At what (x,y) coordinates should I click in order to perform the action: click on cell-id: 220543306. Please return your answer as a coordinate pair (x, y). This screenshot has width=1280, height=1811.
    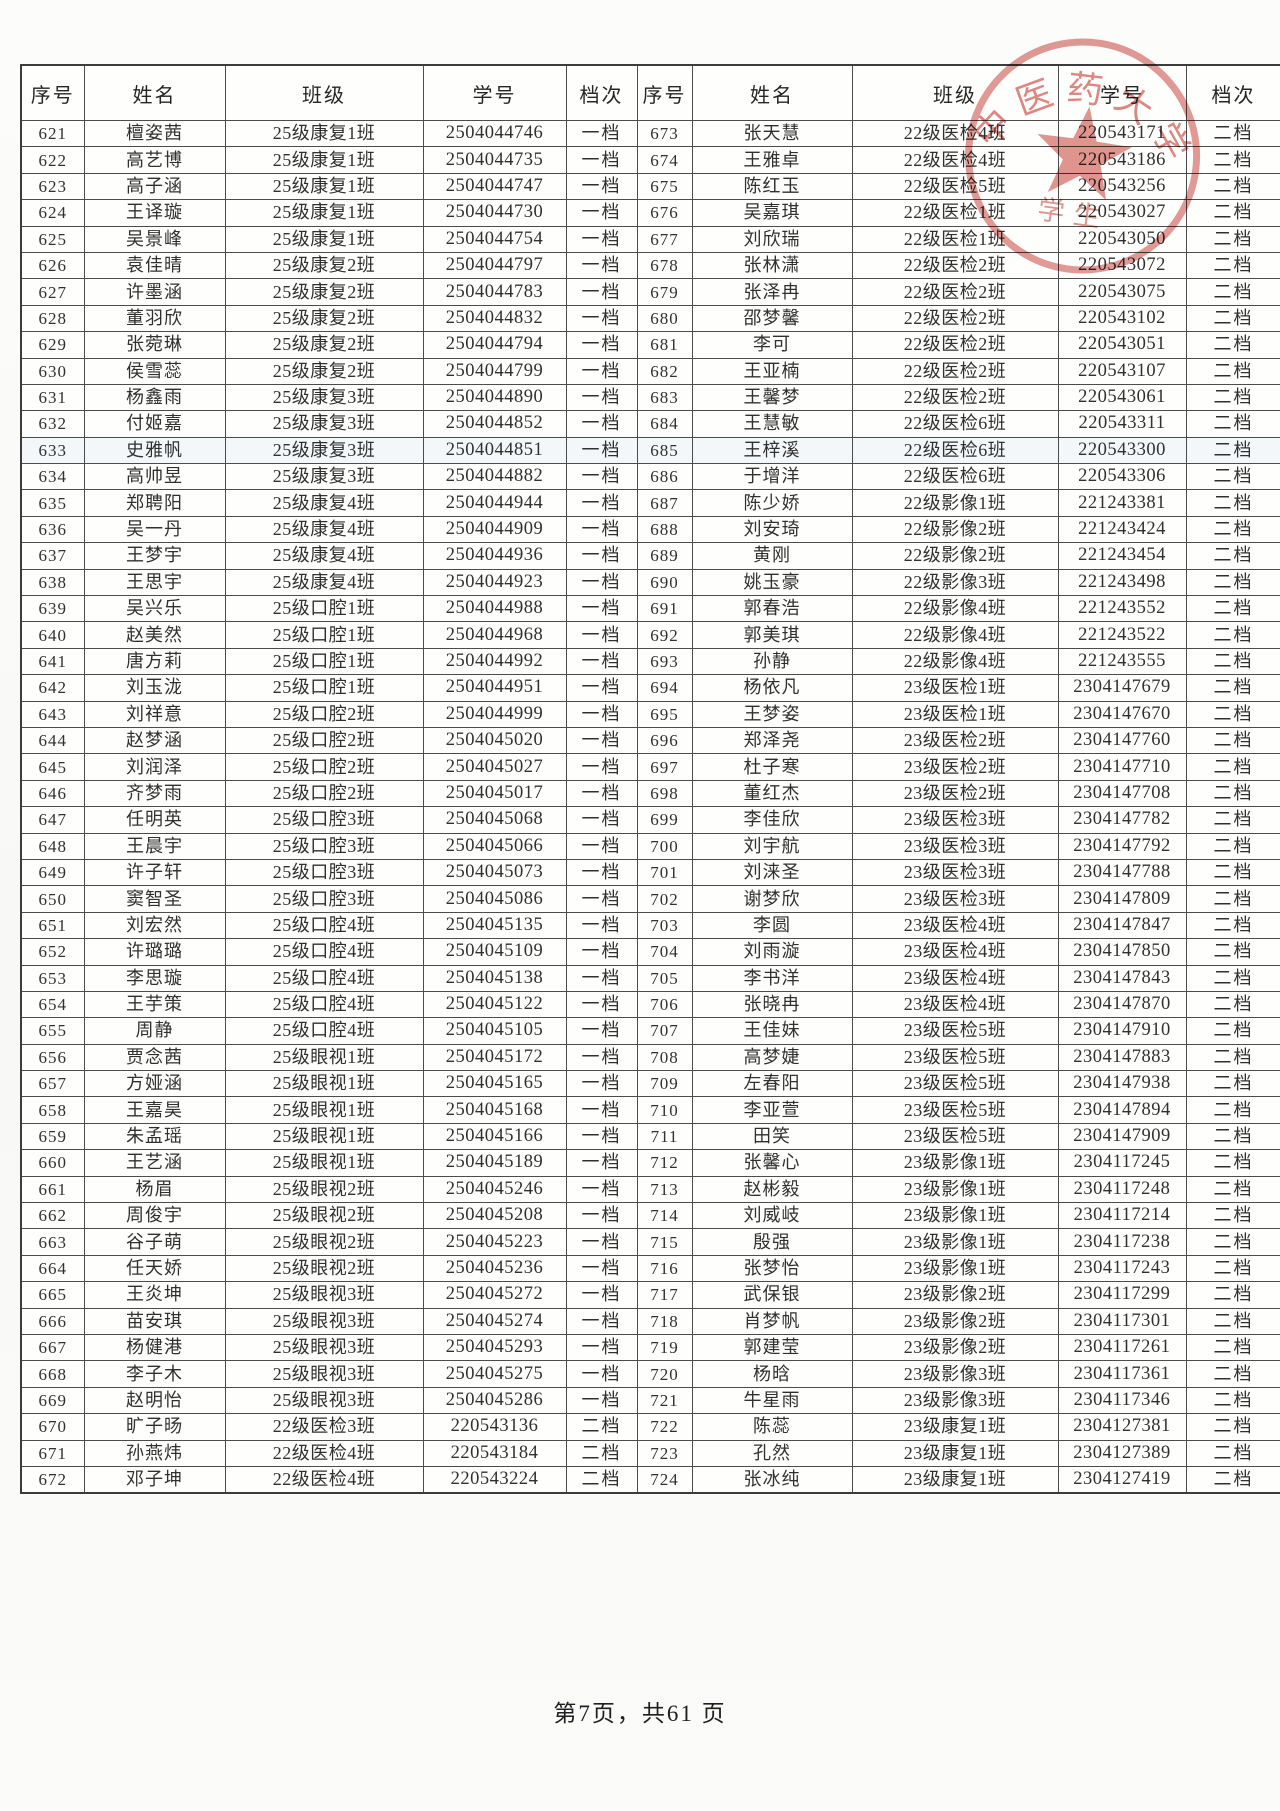
    Looking at the image, I should click on (1122, 477).